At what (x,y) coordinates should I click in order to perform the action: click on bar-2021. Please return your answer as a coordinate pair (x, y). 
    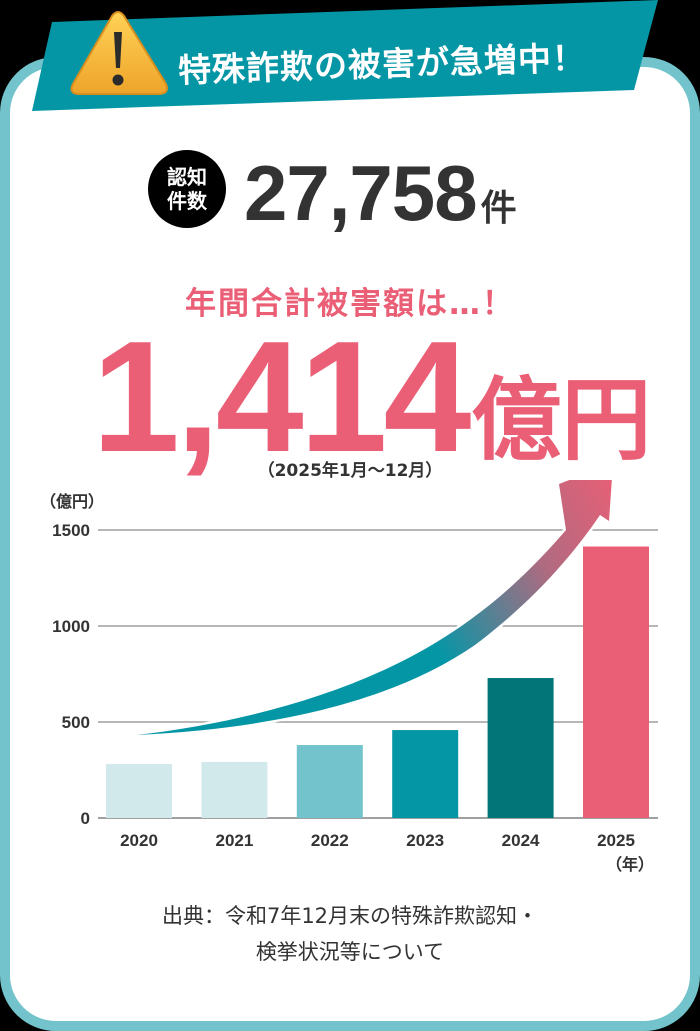
    Looking at the image, I should click on (234, 789).